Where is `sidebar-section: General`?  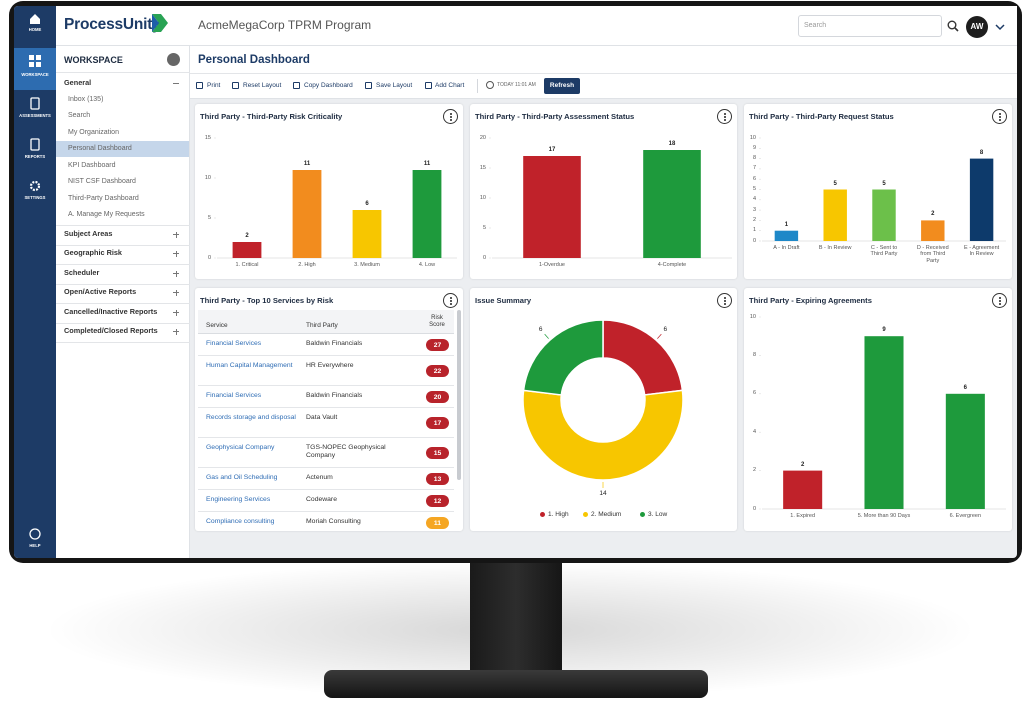 sidebar-section: General is located at coordinates (78, 82).